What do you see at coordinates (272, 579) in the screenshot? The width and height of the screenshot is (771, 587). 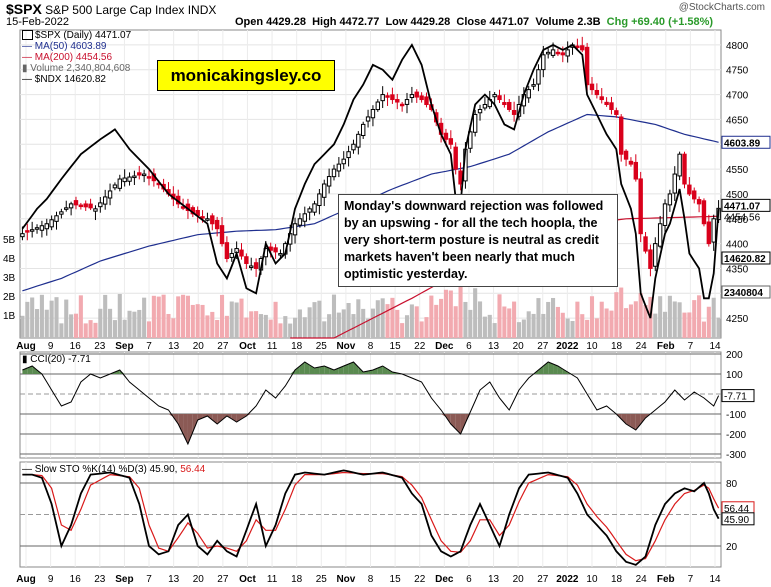 I see `x-tick-label: 11` at bounding box center [272, 579].